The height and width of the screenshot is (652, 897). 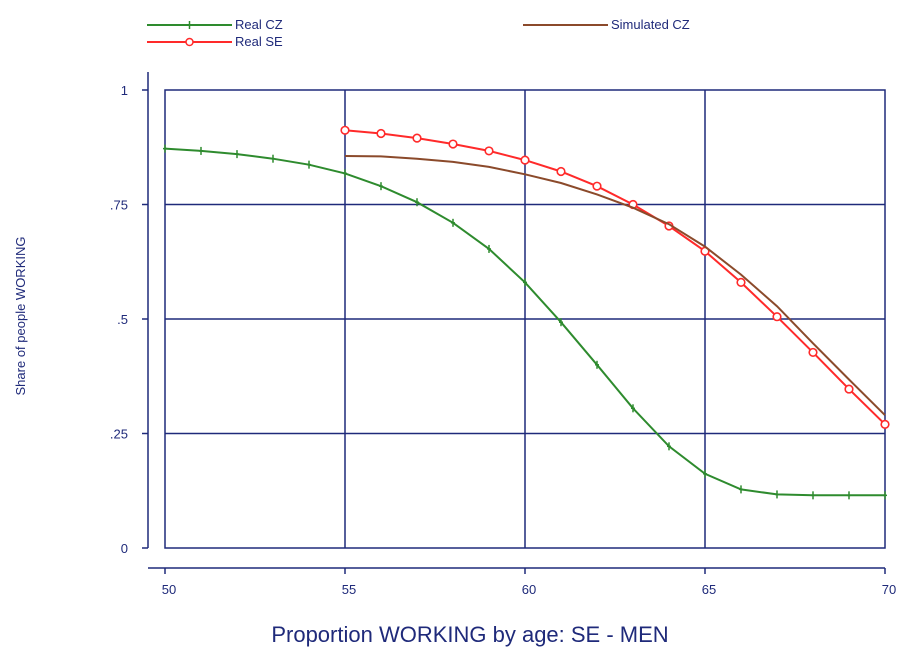 I want to click on y-tick-label-1: .25, so click(x=119, y=434).